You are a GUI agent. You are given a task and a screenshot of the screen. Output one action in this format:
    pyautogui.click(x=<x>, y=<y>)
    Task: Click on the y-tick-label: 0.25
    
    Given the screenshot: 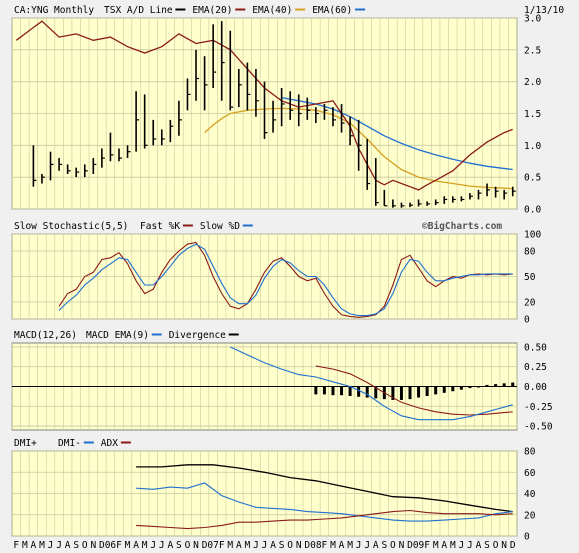 What is the action you would take?
    pyautogui.click(x=535, y=367)
    